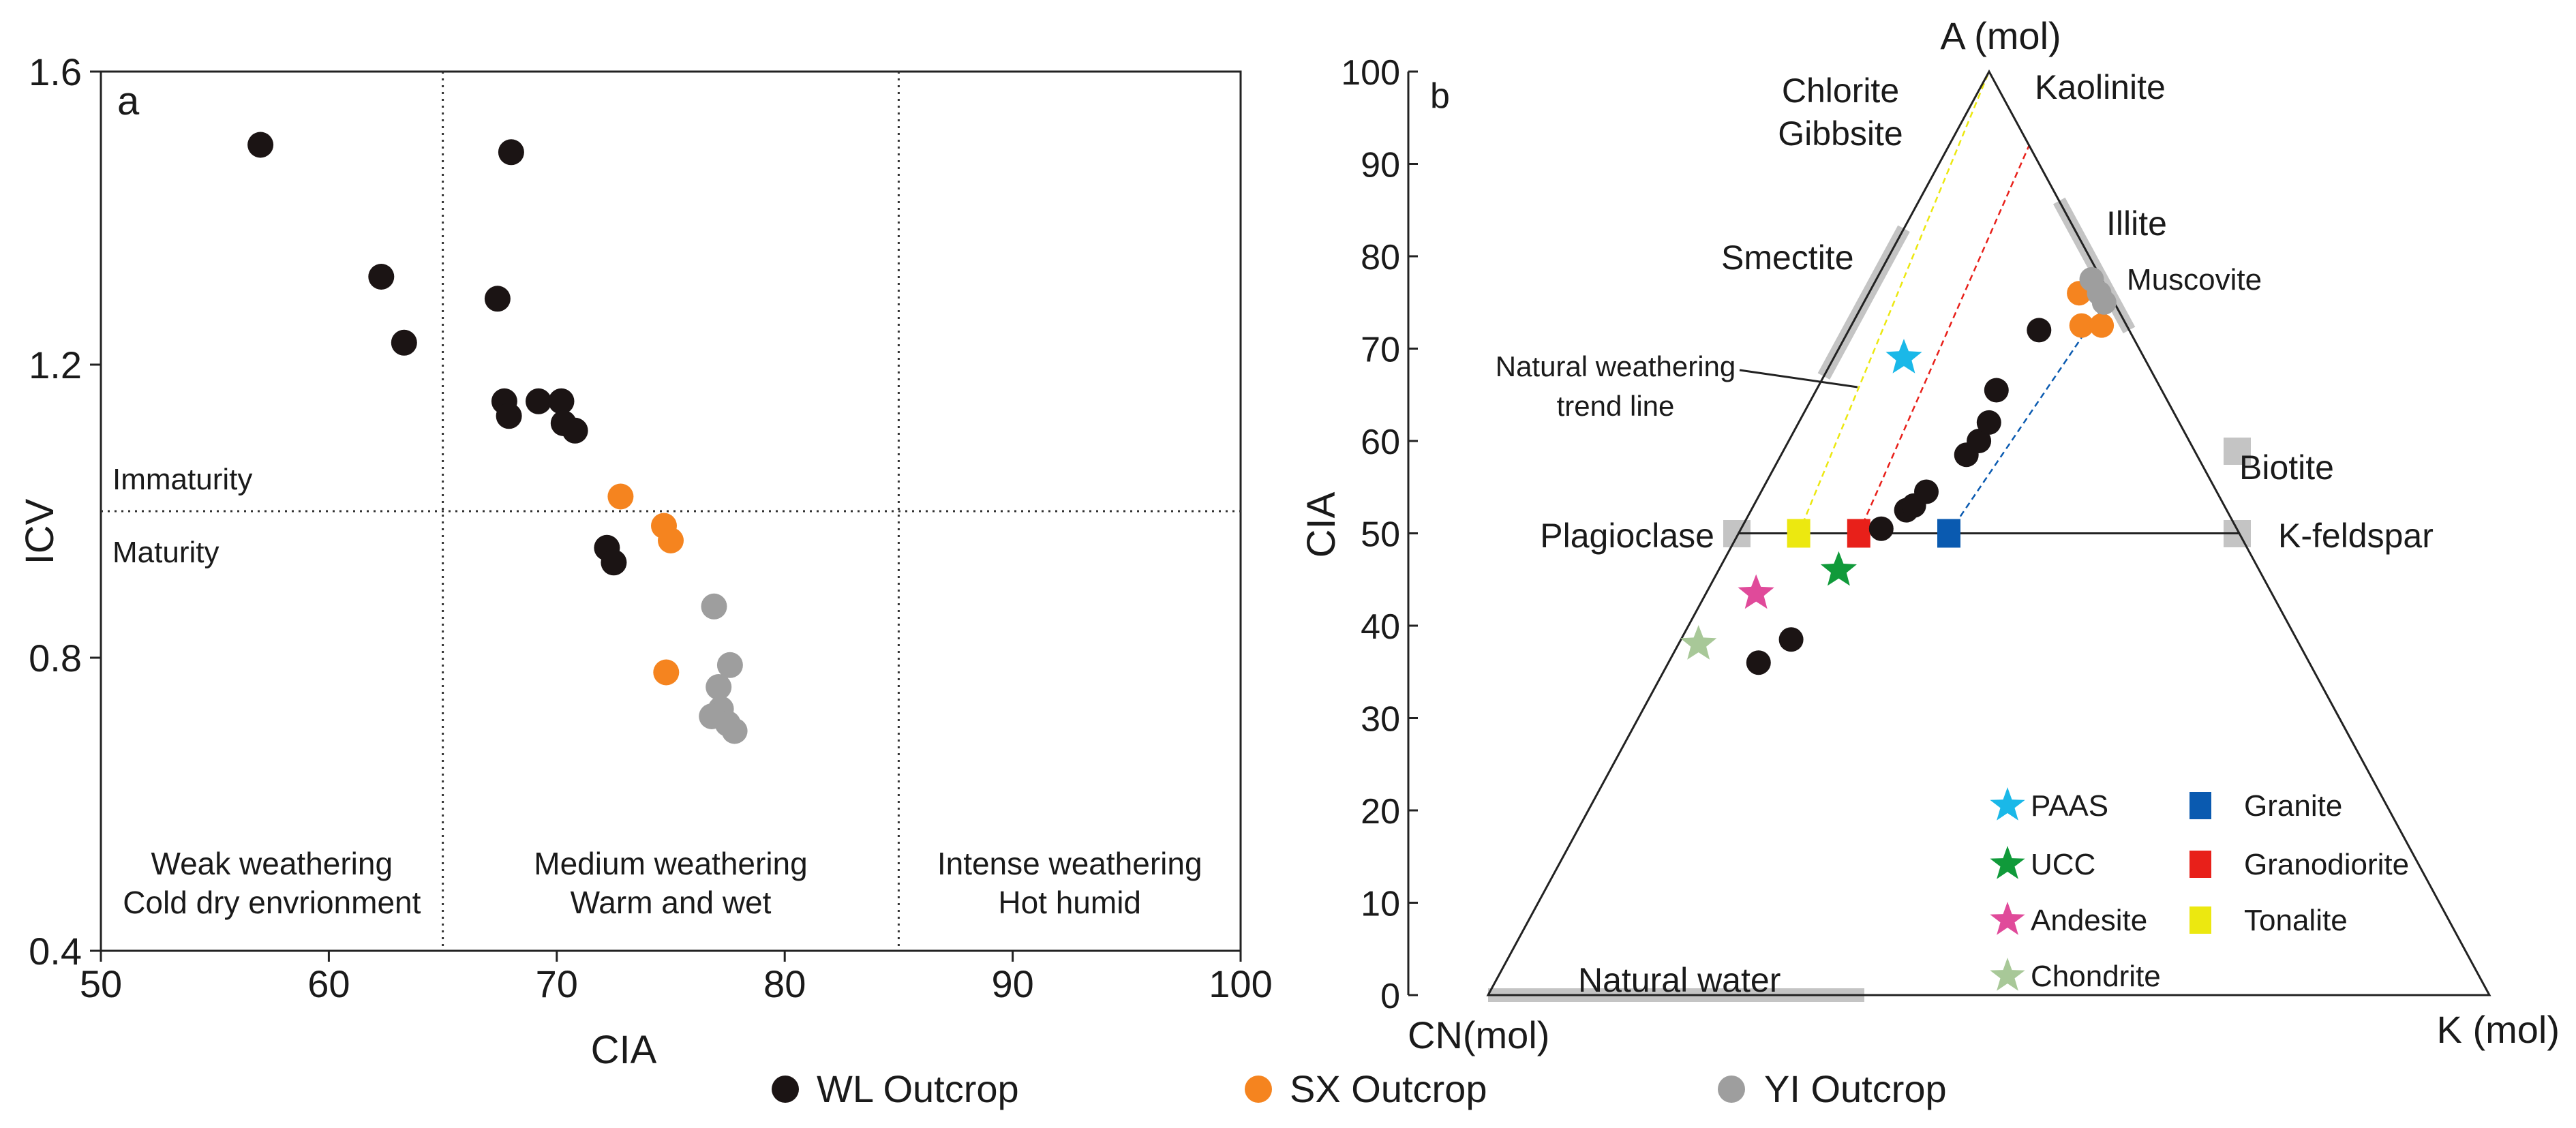 The width and height of the screenshot is (2576, 1128). What do you see at coordinates (56, 365) in the screenshot?
I see `y-tick-label: 1.2` at bounding box center [56, 365].